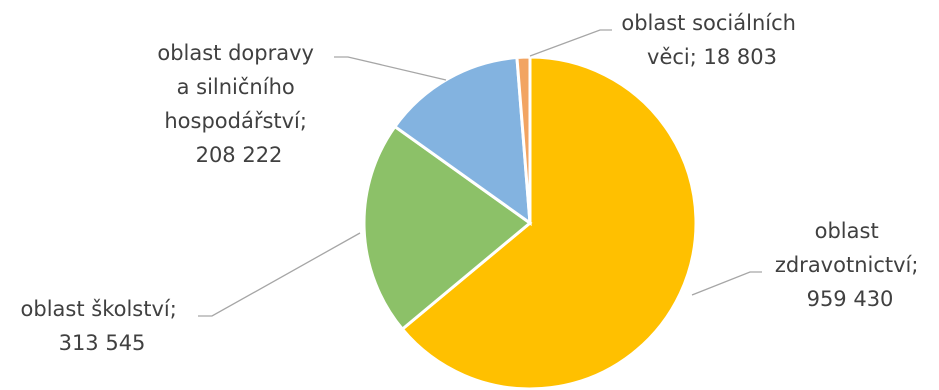 The image size is (939, 390). What do you see at coordinates (726, 283) in the screenshot?
I see `leader-line-zdravotnictvi` at bounding box center [726, 283].